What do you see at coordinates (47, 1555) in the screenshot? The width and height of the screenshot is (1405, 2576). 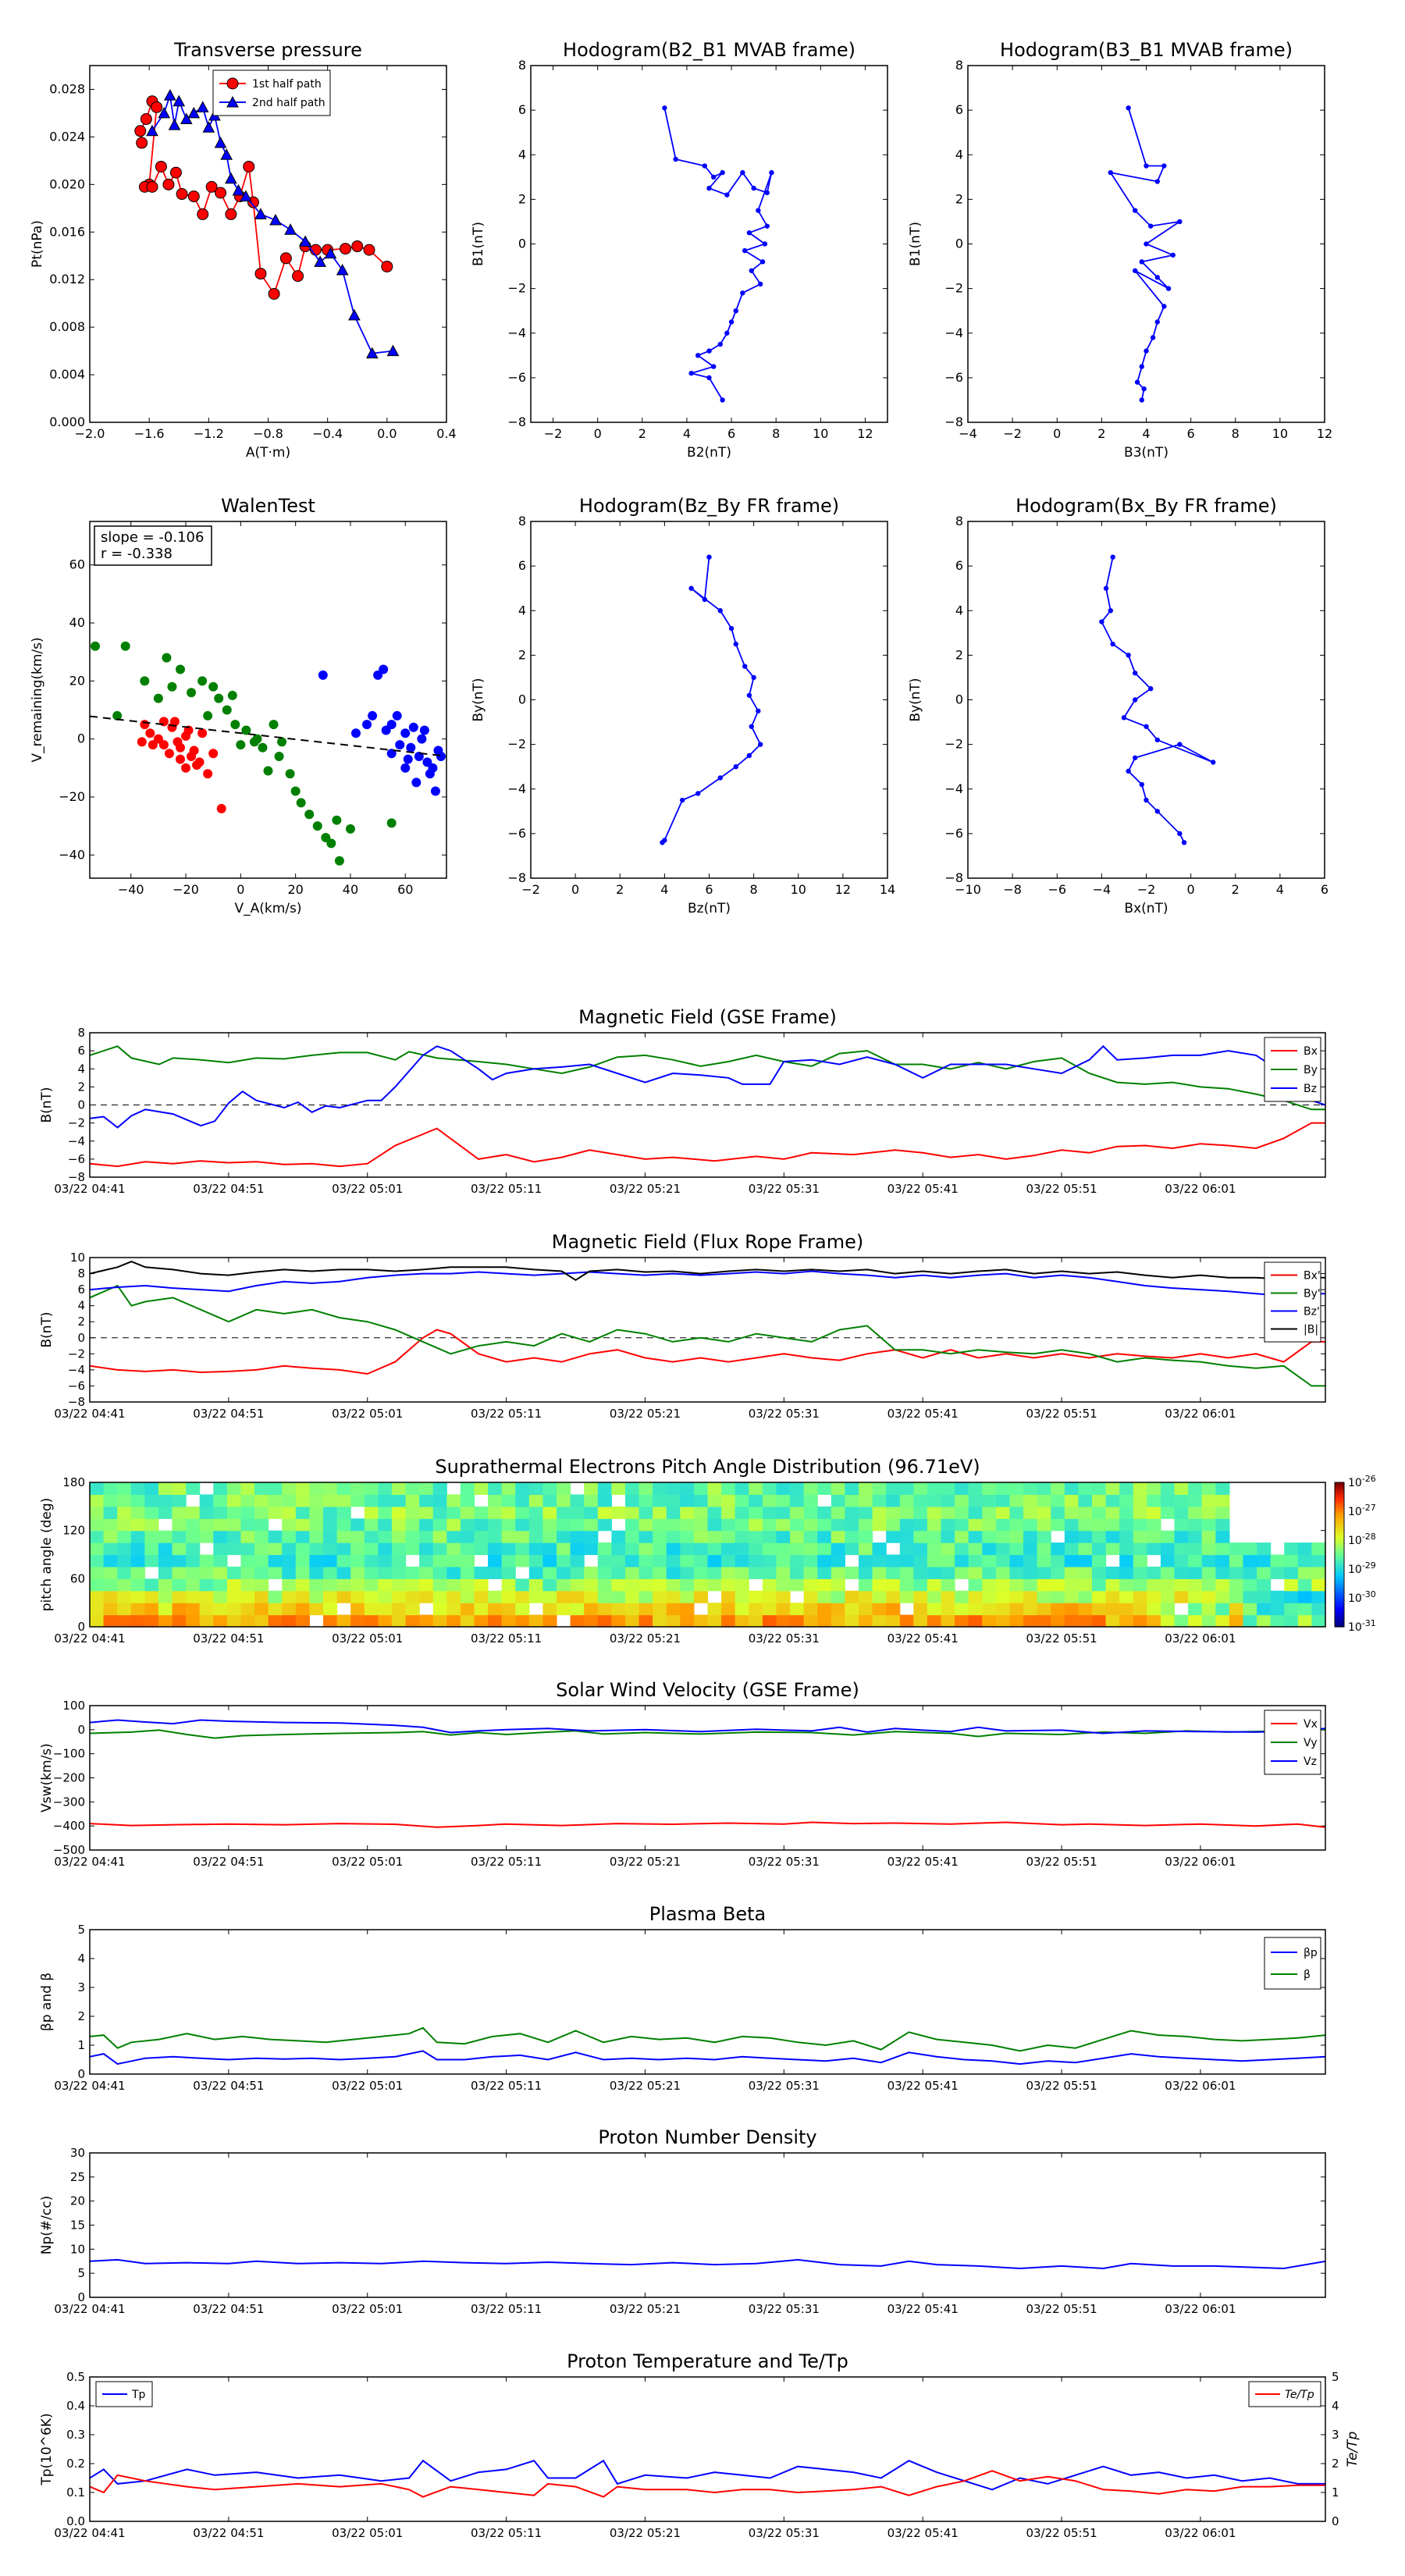 I see `y-axis-label: pitch angle (deg)` at bounding box center [47, 1555].